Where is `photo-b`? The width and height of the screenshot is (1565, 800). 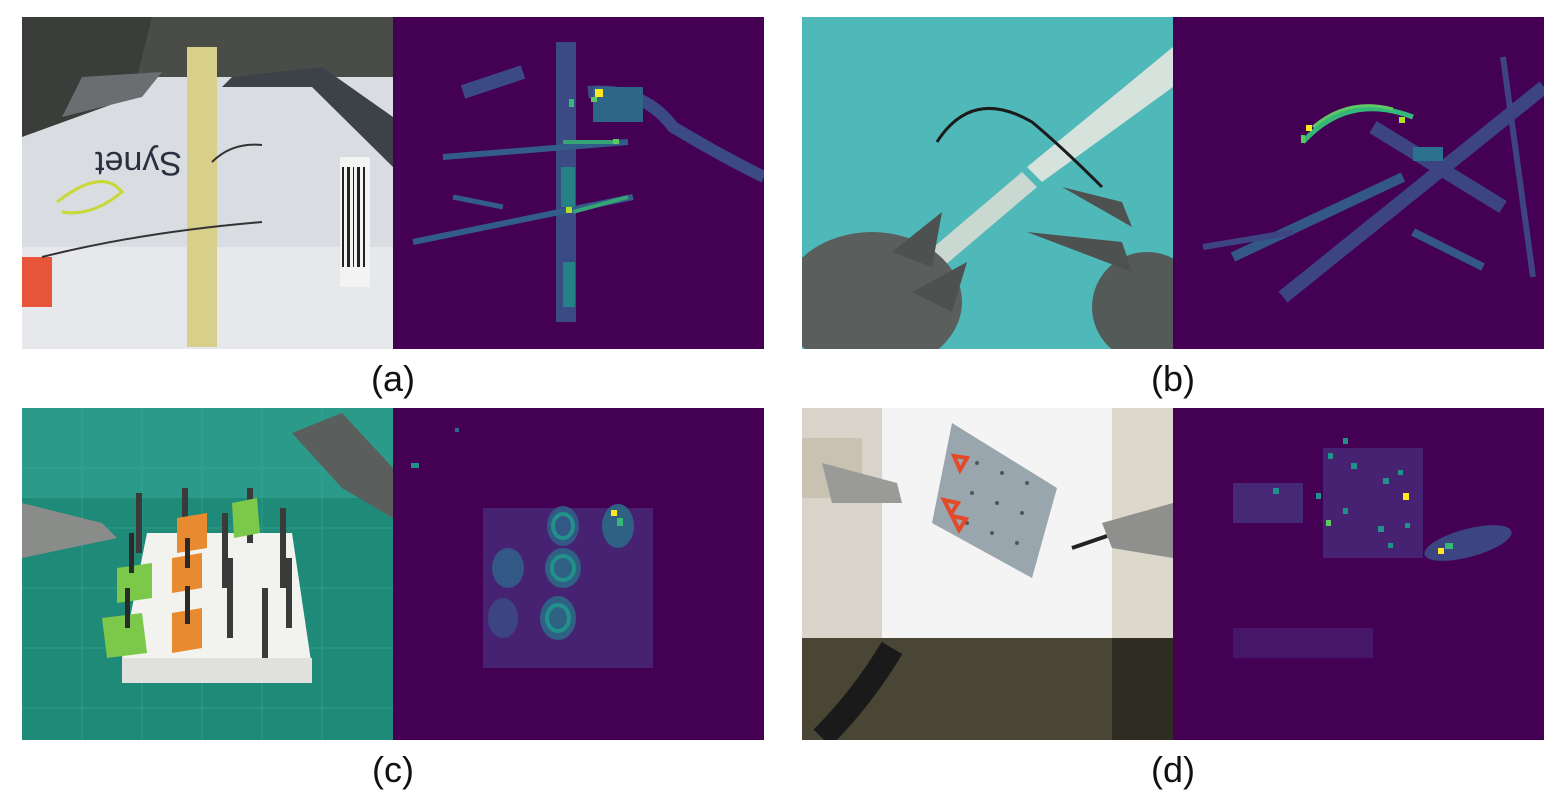
photo-b is located at coordinates (987, 183).